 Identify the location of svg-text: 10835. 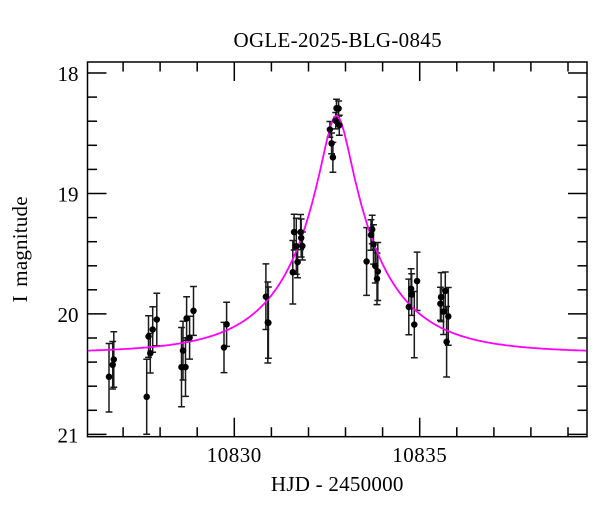
(419, 455).